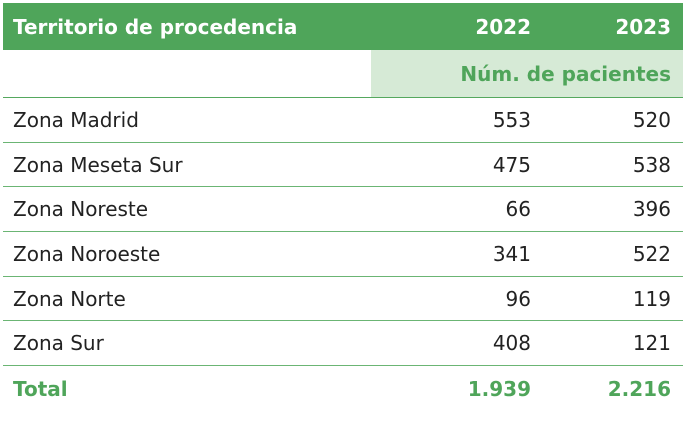 This screenshot has height=422, width=686. What do you see at coordinates (343, 389) in the screenshot?
I see `total-row: Total 1.939 2.216` at bounding box center [343, 389].